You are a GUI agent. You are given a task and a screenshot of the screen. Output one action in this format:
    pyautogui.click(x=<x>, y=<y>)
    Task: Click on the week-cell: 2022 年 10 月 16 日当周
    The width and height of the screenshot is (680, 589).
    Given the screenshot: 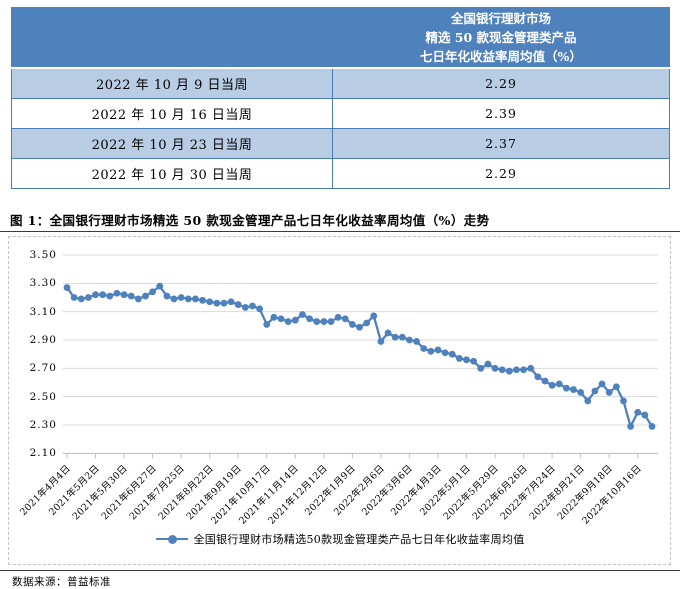 What is the action you would take?
    pyautogui.click(x=172, y=113)
    